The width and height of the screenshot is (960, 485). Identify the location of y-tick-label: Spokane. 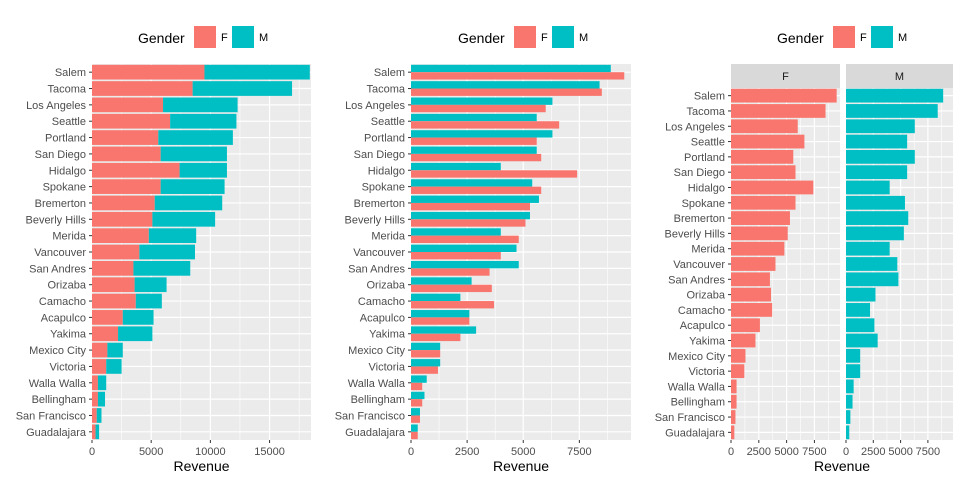
(64, 188).